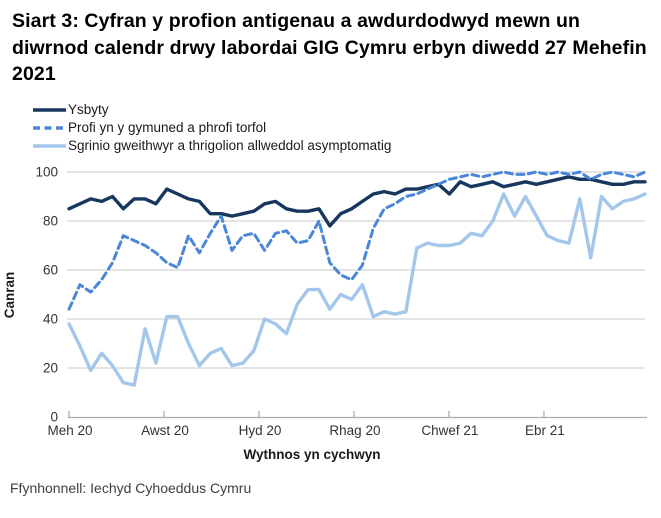 Image resolution: width=661 pixels, height=518 pixels. I want to click on x-tick-label: Ebr 21, so click(545, 430).